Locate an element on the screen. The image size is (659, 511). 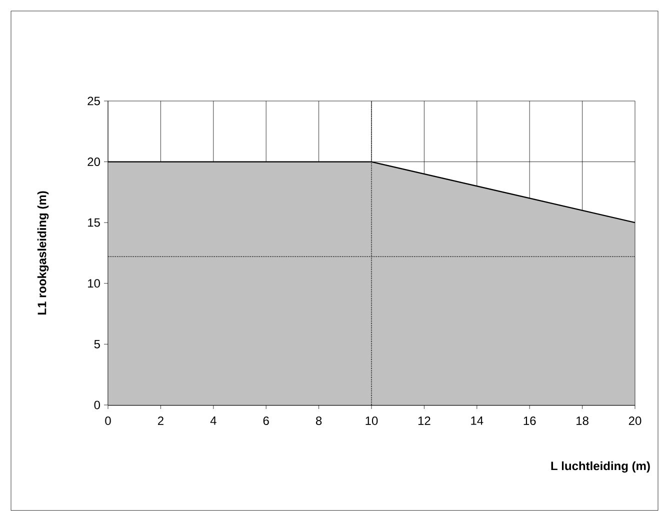
y-tick-label: 15 is located at coordinates (94, 222).